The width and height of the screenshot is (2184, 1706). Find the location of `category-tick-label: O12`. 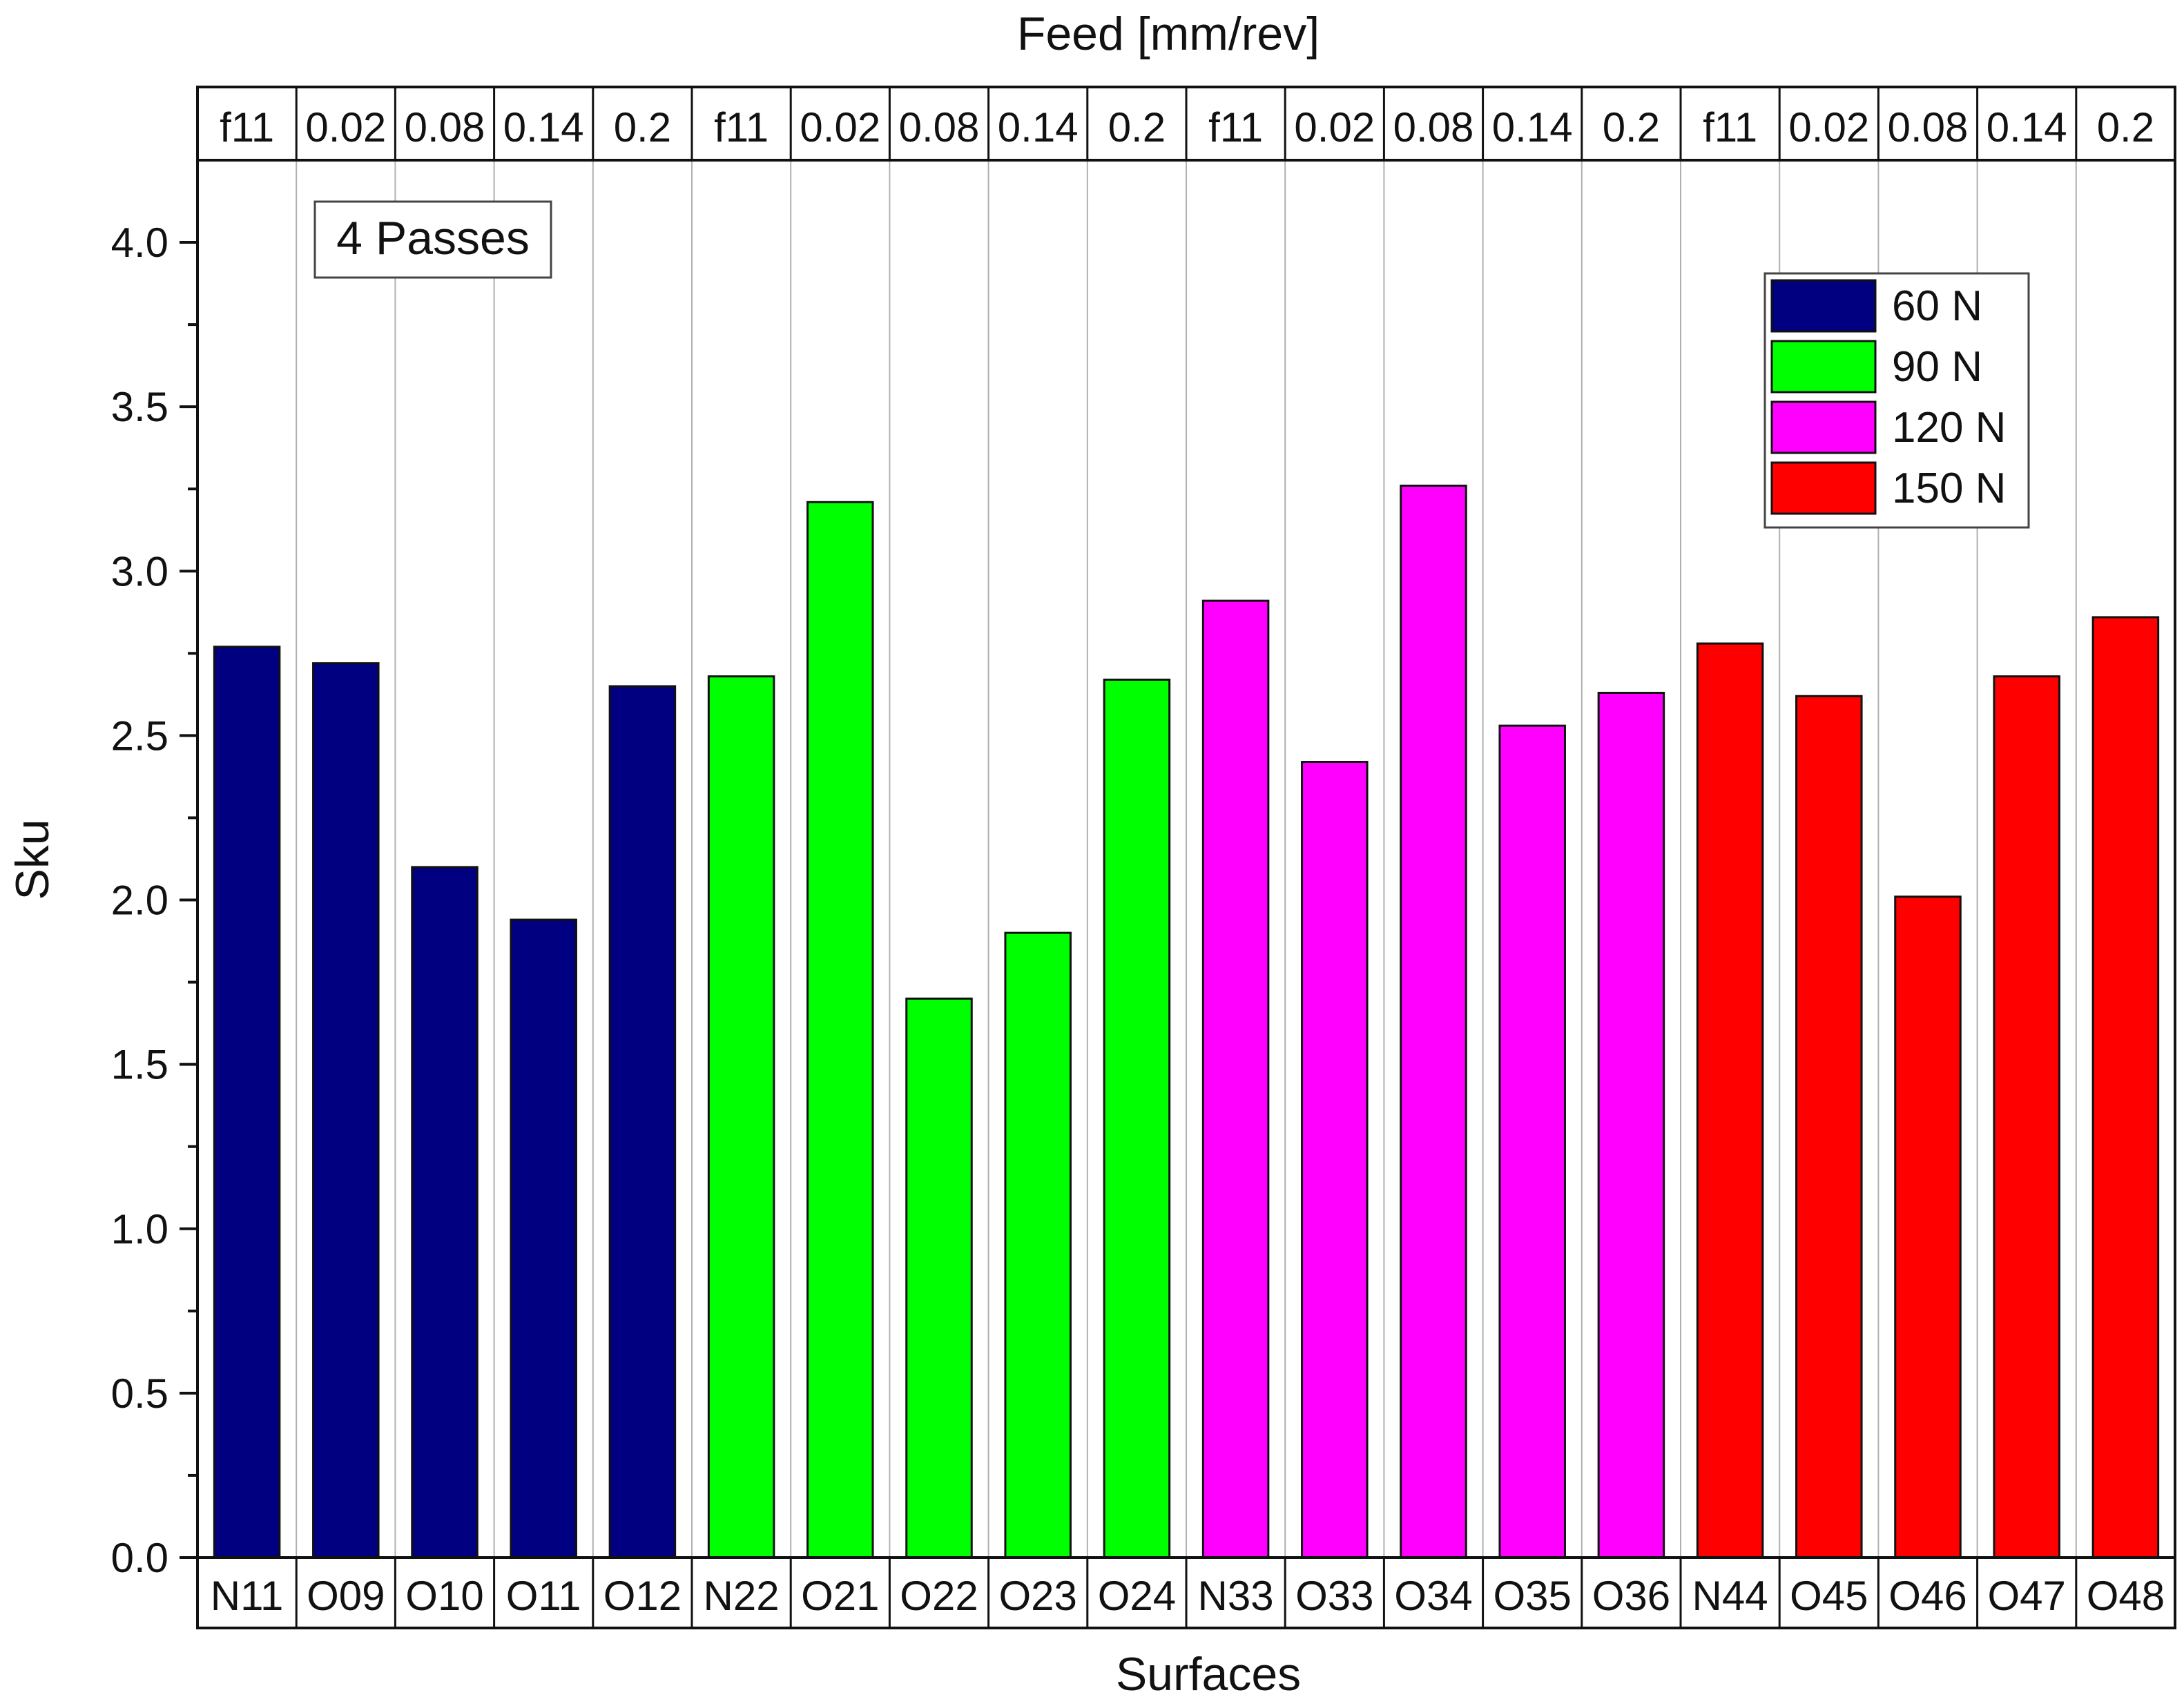

category-tick-label: O12 is located at coordinates (642, 1596).